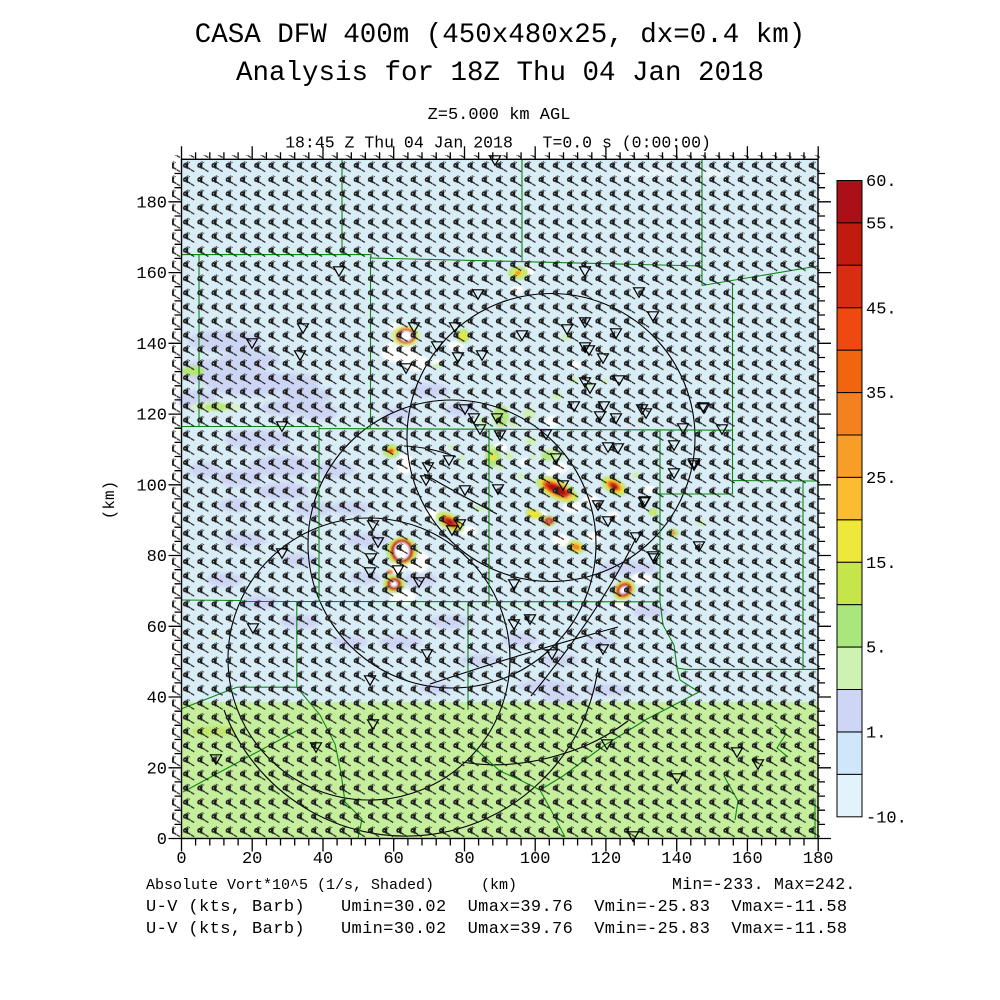 The width and height of the screenshot is (1000, 1000). What do you see at coordinates (881, 224) in the screenshot?
I see `svg-text: 55.` at bounding box center [881, 224].